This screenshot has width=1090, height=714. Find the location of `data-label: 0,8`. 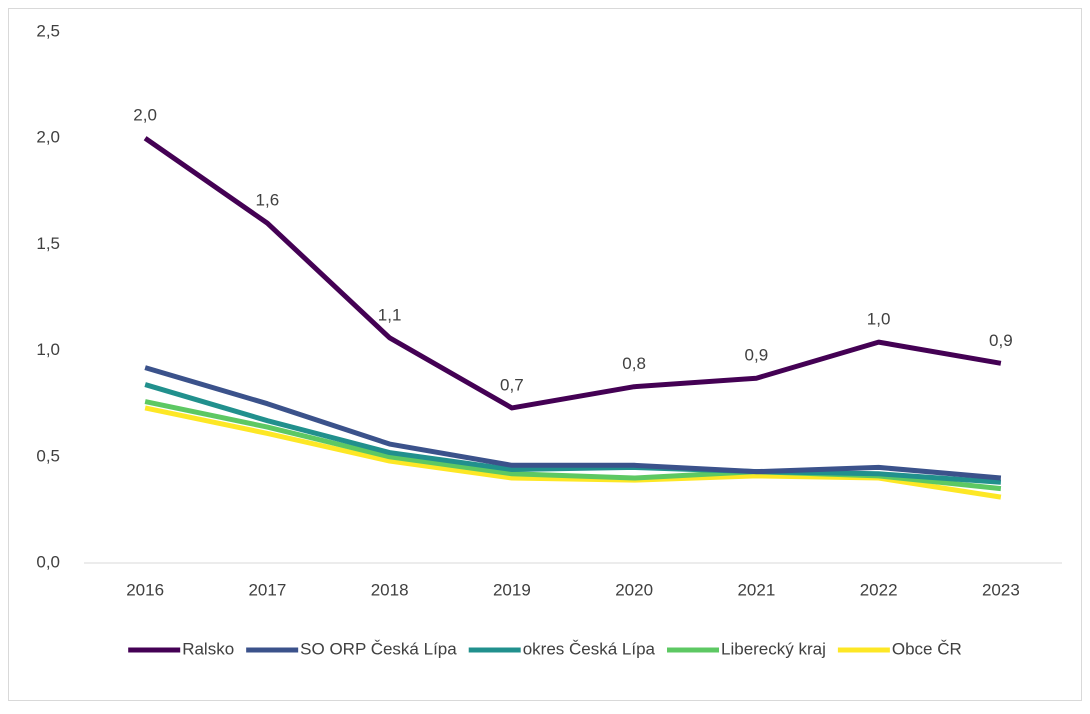

data-label: 0,8 is located at coordinates (634, 363).